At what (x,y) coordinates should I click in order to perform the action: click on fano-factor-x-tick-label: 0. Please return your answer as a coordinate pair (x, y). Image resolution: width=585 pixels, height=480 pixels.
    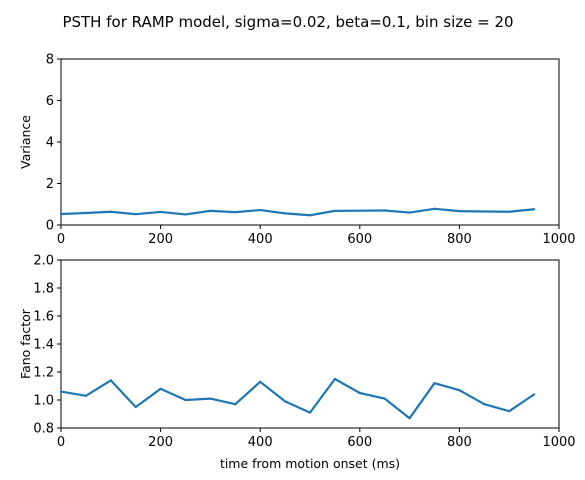
    Looking at the image, I should click on (61, 442).